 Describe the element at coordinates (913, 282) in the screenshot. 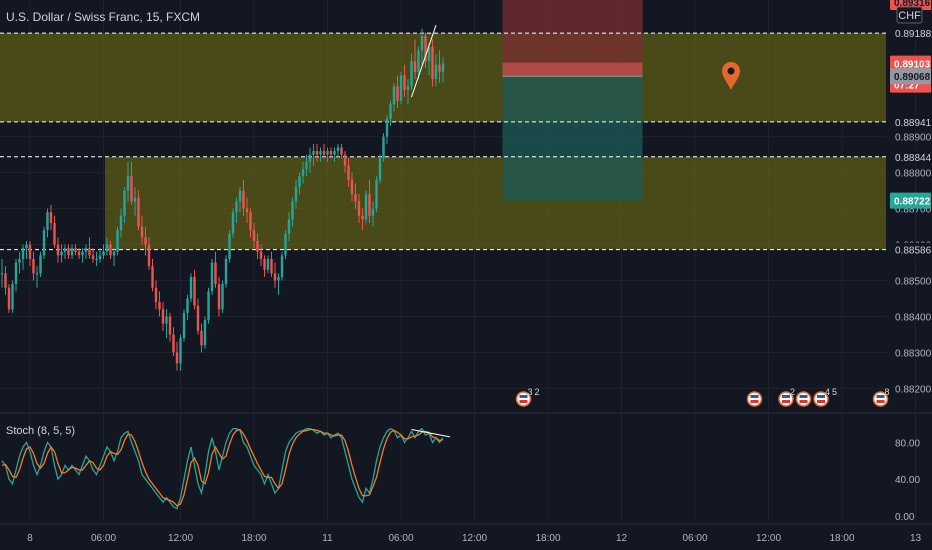

I see `price-tick-label: 0.88500` at that location.